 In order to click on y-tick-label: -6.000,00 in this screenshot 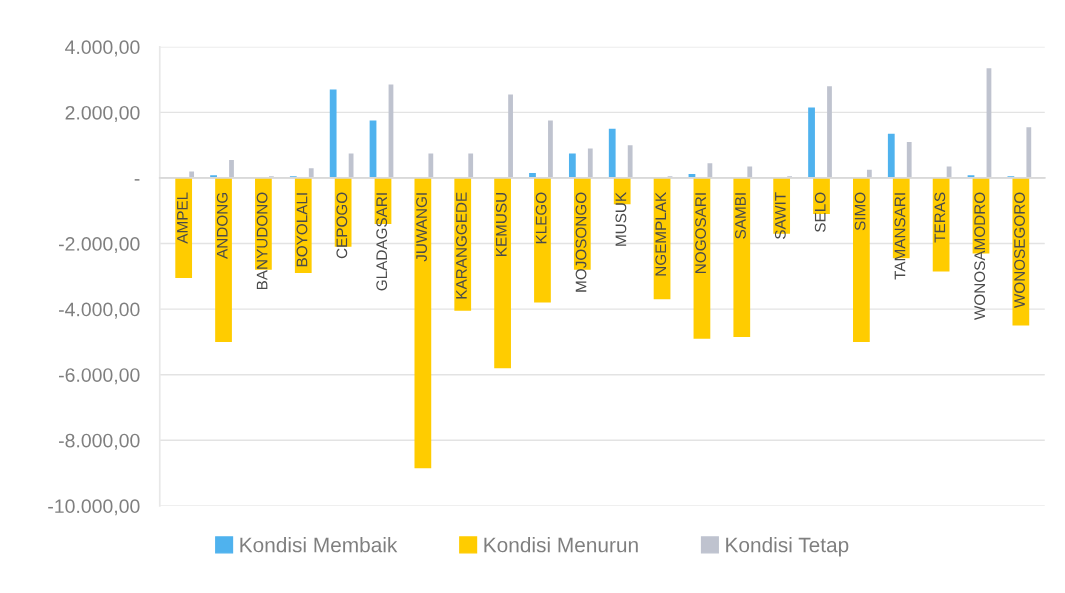, I will do `click(99, 376)`.